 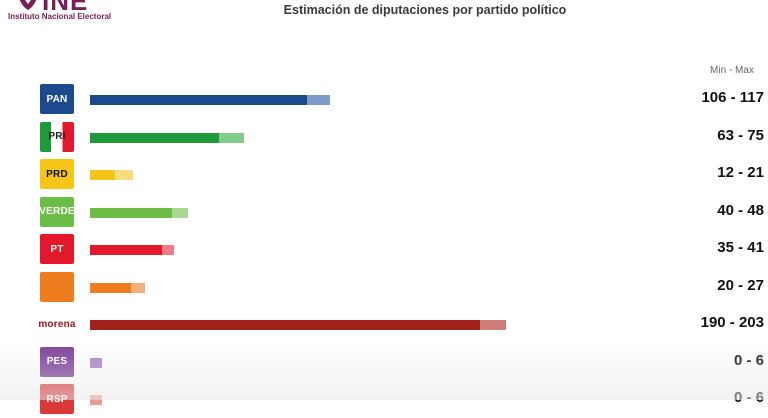 What do you see at coordinates (110, 287) in the screenshot?
I see `bar-min-movimiento-ciudadano` at bounding box center [110, 287].